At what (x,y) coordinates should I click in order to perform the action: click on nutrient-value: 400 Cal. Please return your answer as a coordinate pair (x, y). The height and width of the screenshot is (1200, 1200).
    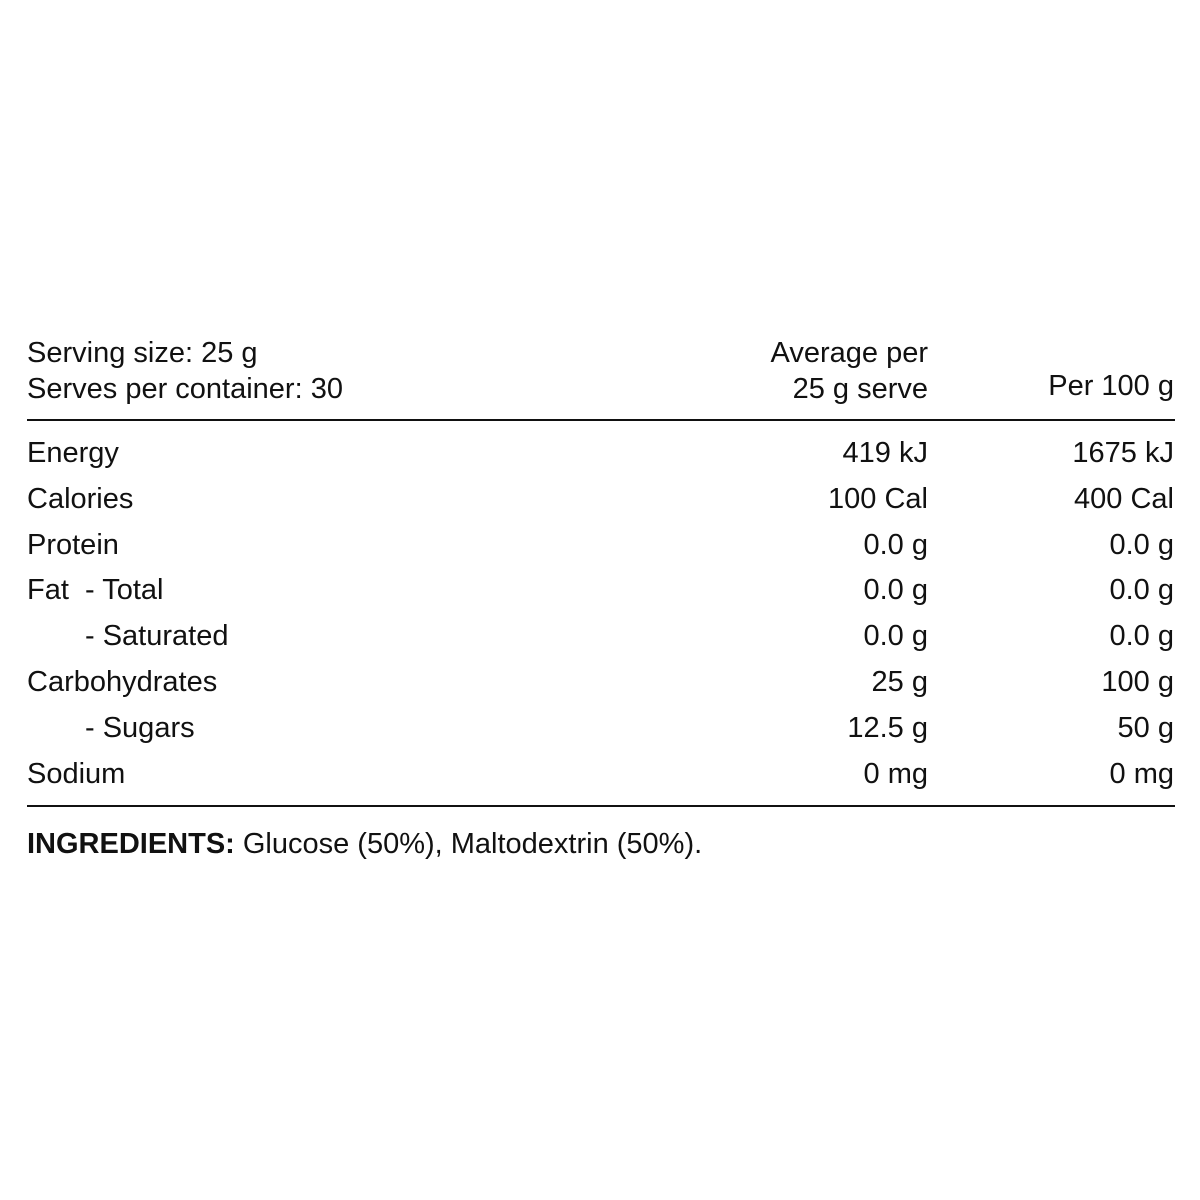
    Looking at the image, I should click on (1124, 498).